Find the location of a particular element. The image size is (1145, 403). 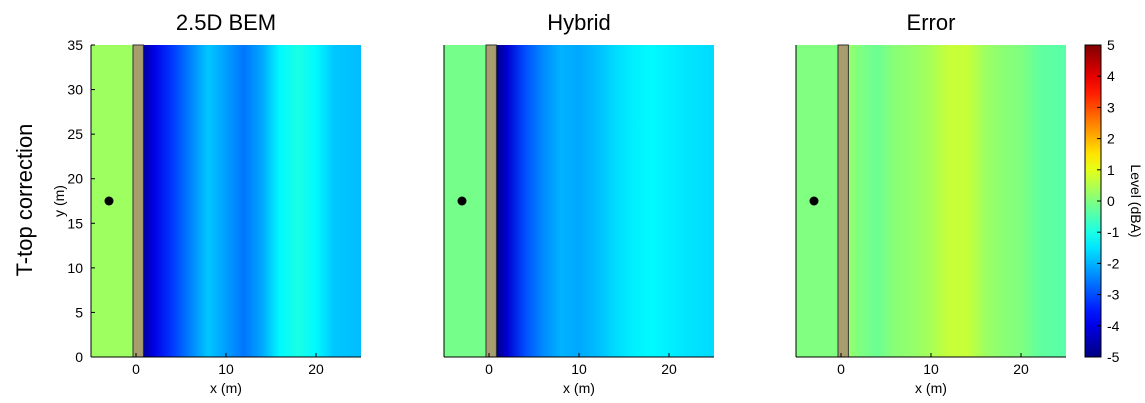

colorbar-tick-label: -3 is located at coordinates (1113, 295).